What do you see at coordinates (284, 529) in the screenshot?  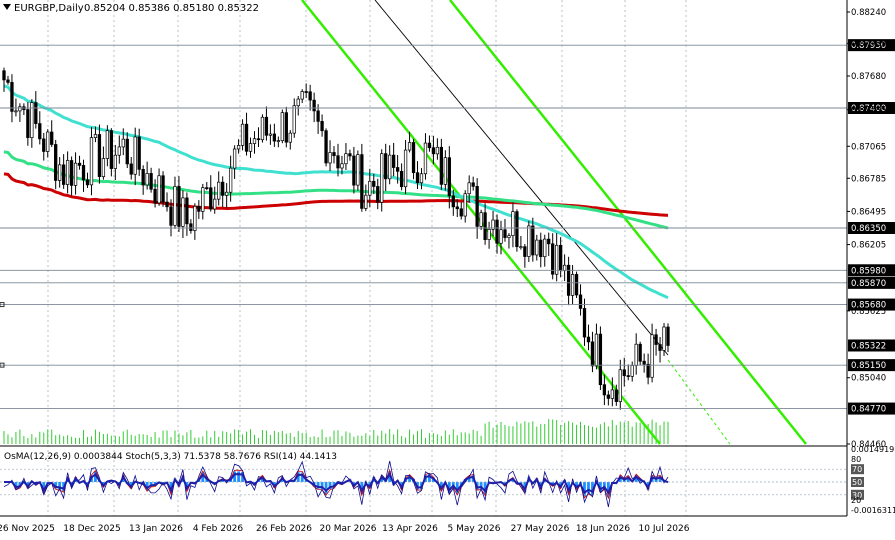 I see `time-axis-label: 26 Feb 2026` at bounding box center [284, 529].